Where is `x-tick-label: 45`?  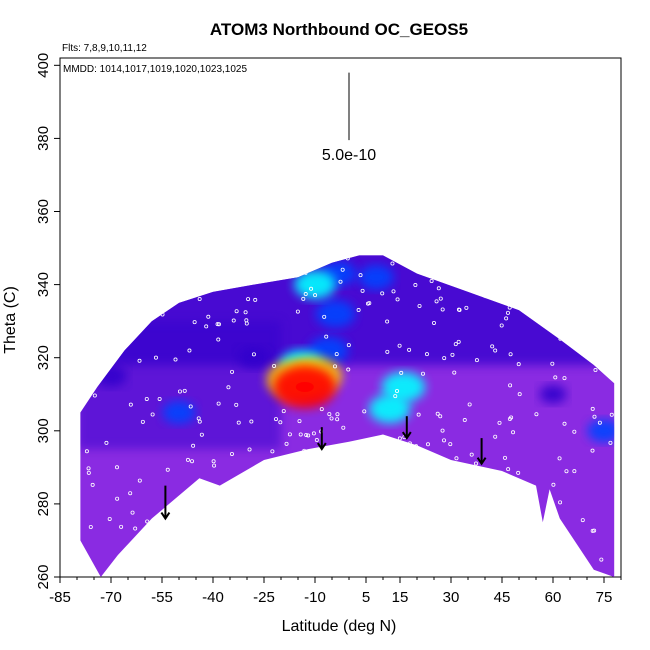
x-tick-label: 45 is located at coordinates (502, 597).